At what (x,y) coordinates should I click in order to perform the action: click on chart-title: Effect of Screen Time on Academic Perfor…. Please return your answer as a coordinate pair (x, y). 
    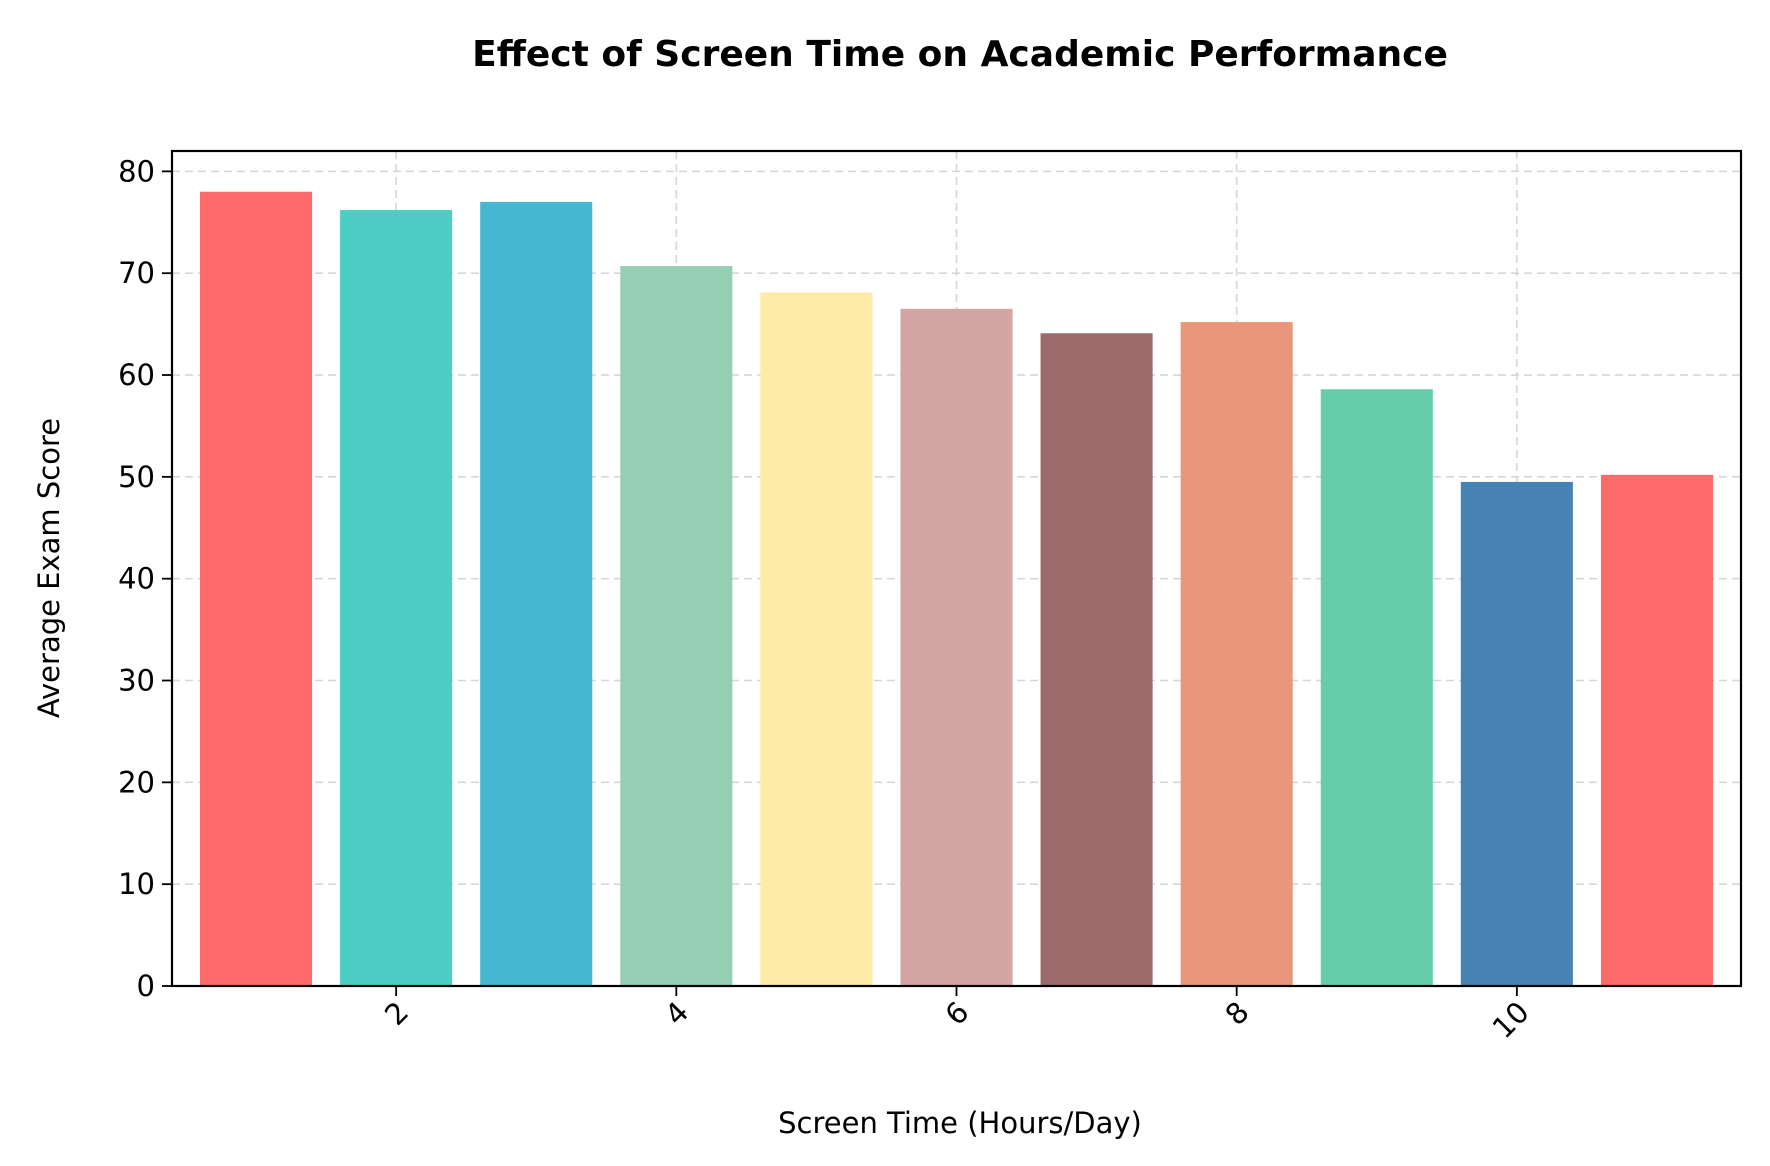
    Looking at the image, I should click on (960, 54).